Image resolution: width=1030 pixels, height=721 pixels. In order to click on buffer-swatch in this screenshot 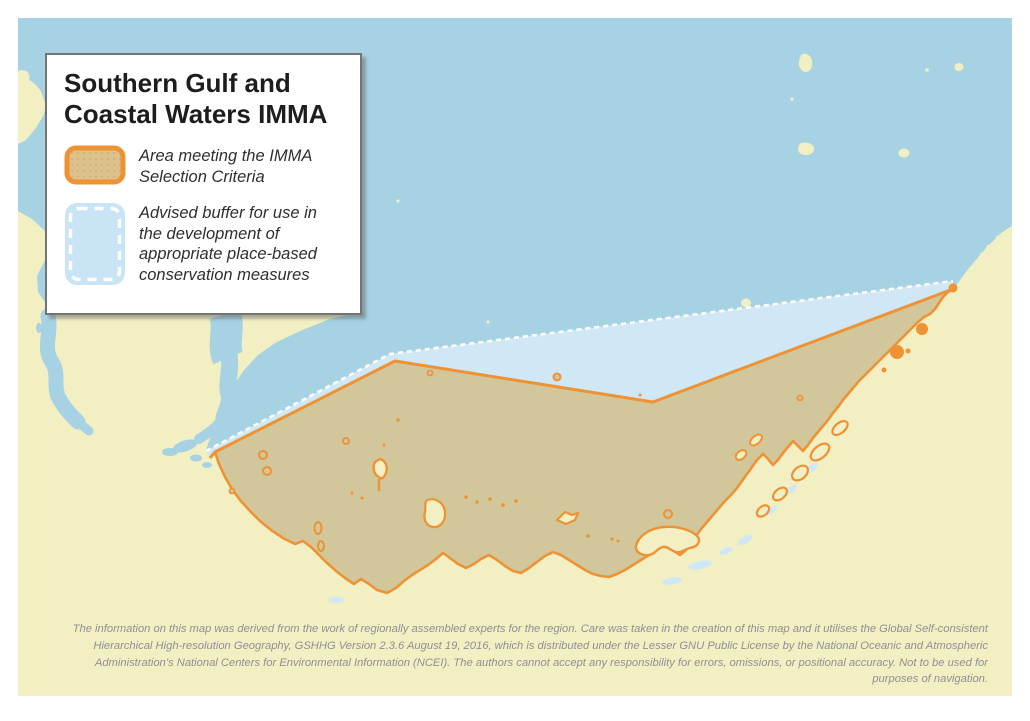, I will do `click(95, 244)`.